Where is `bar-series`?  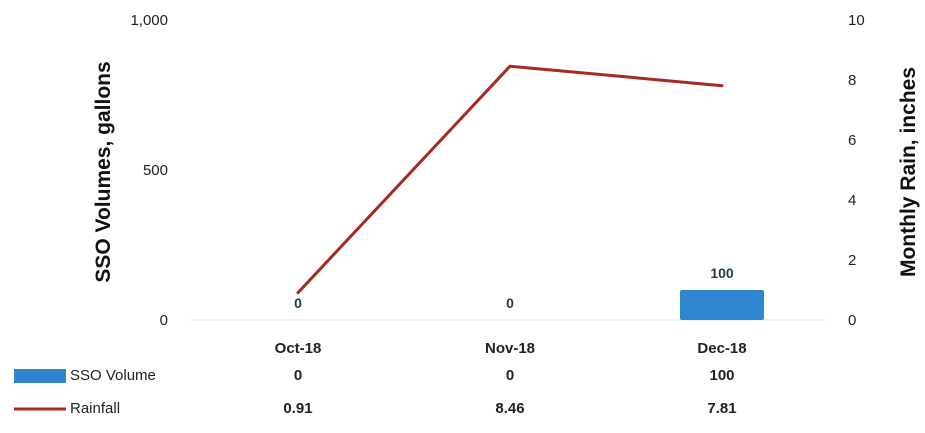 bar-series is located at coordinates (722, 305).